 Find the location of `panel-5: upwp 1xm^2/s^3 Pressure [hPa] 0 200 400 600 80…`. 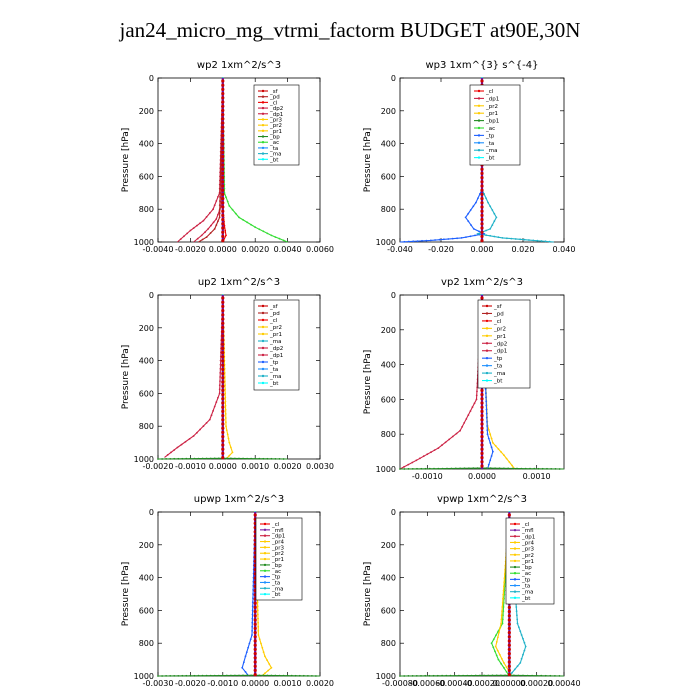

panel-5: upwp 1xm^2/s^3 Pressure [hPa] 0 200 400 600 80… is located at coordinates (227, 591).